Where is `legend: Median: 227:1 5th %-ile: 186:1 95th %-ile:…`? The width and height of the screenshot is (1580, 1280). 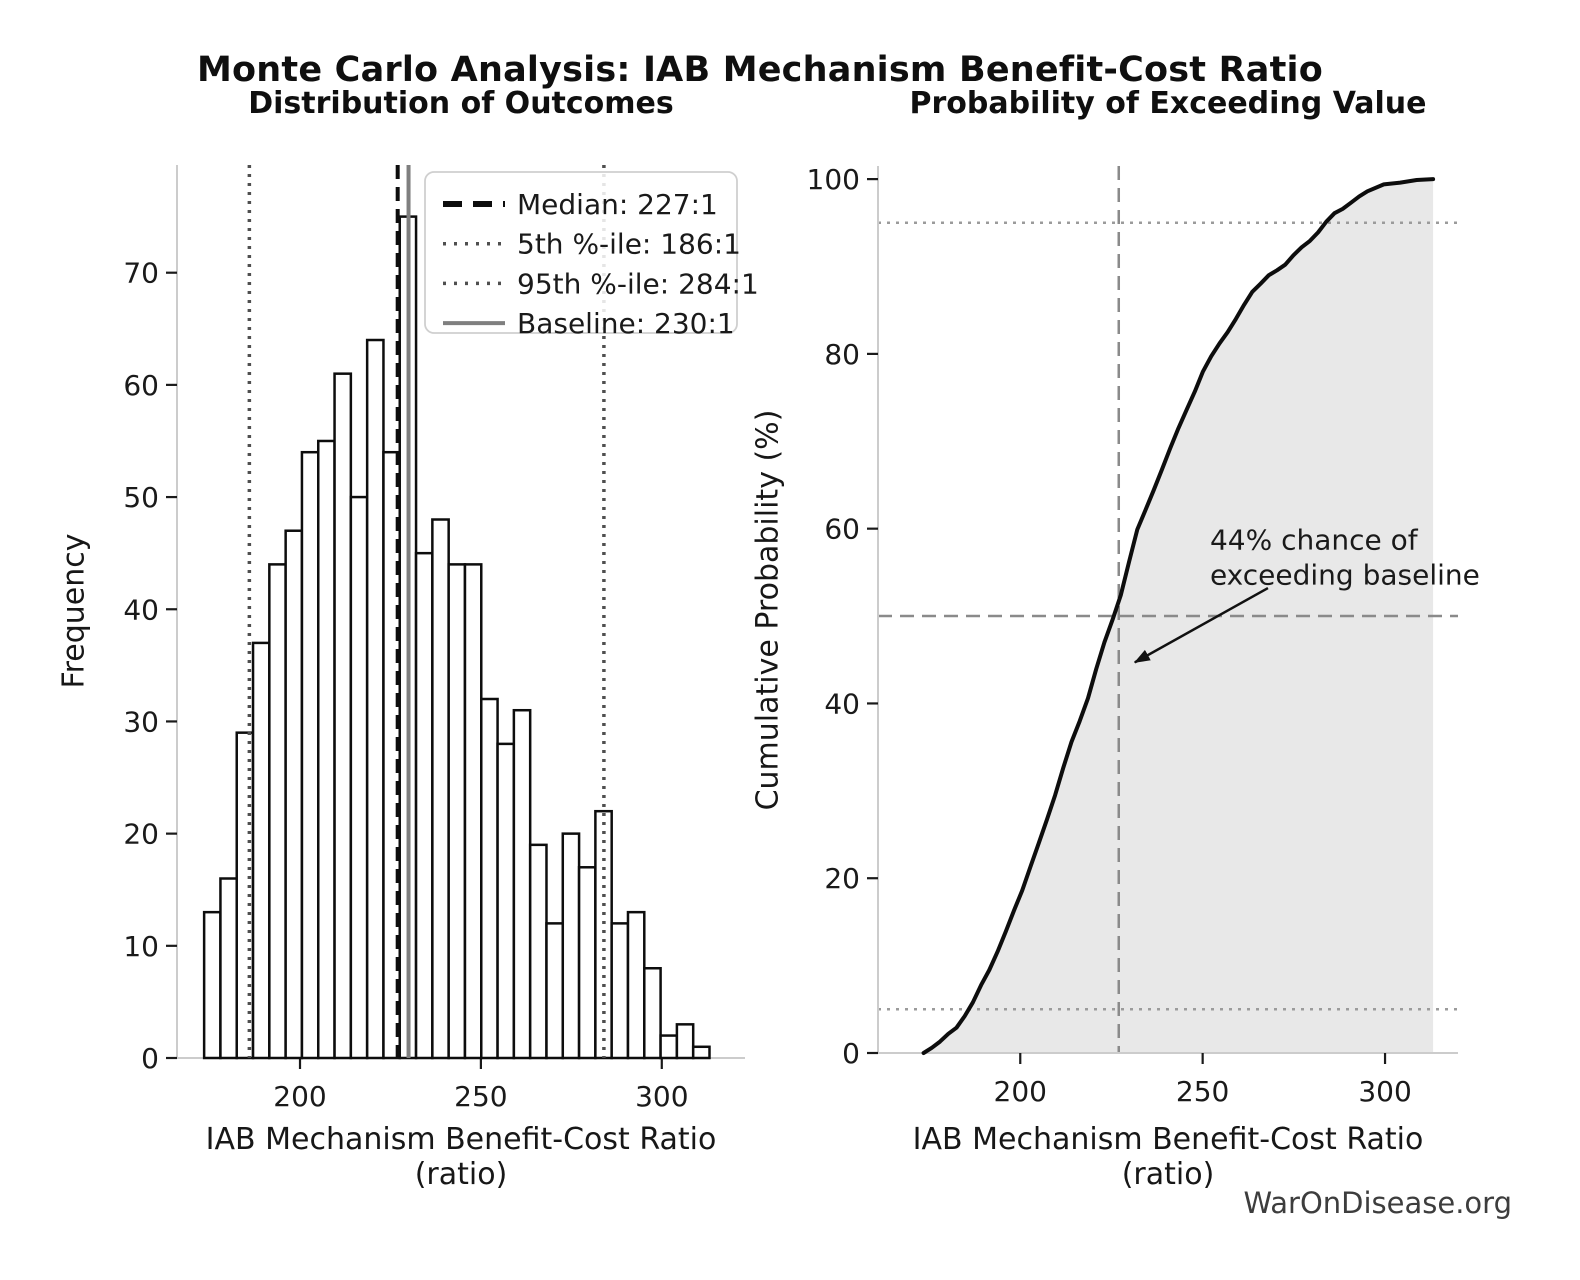
legend: Median: 227:1 5th %-ile: 186:1 95th %-ile:… is located at coordinates (591, 255).